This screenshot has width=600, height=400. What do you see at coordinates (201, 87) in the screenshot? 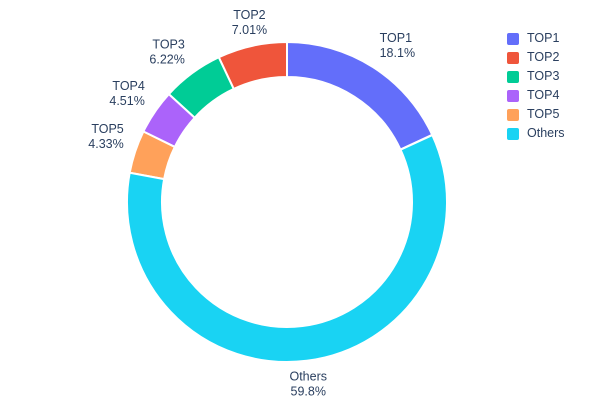
I see `pie-slice-top3` at bounding box center [201, 87].